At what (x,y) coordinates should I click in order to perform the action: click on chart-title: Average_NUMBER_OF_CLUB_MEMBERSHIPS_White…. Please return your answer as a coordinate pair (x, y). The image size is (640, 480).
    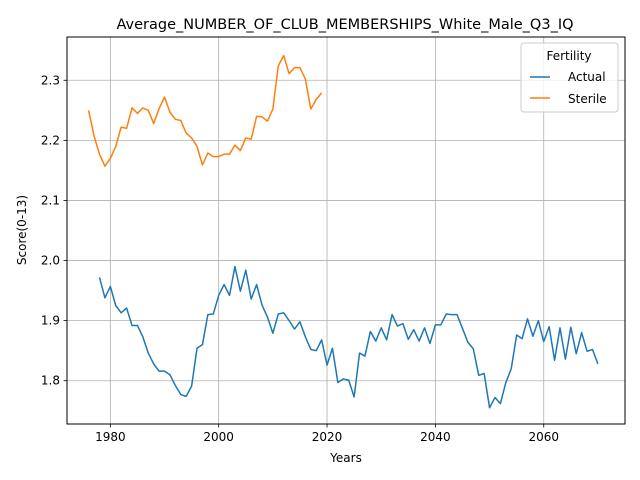
    Looking at the image, I should click on (344, 25).